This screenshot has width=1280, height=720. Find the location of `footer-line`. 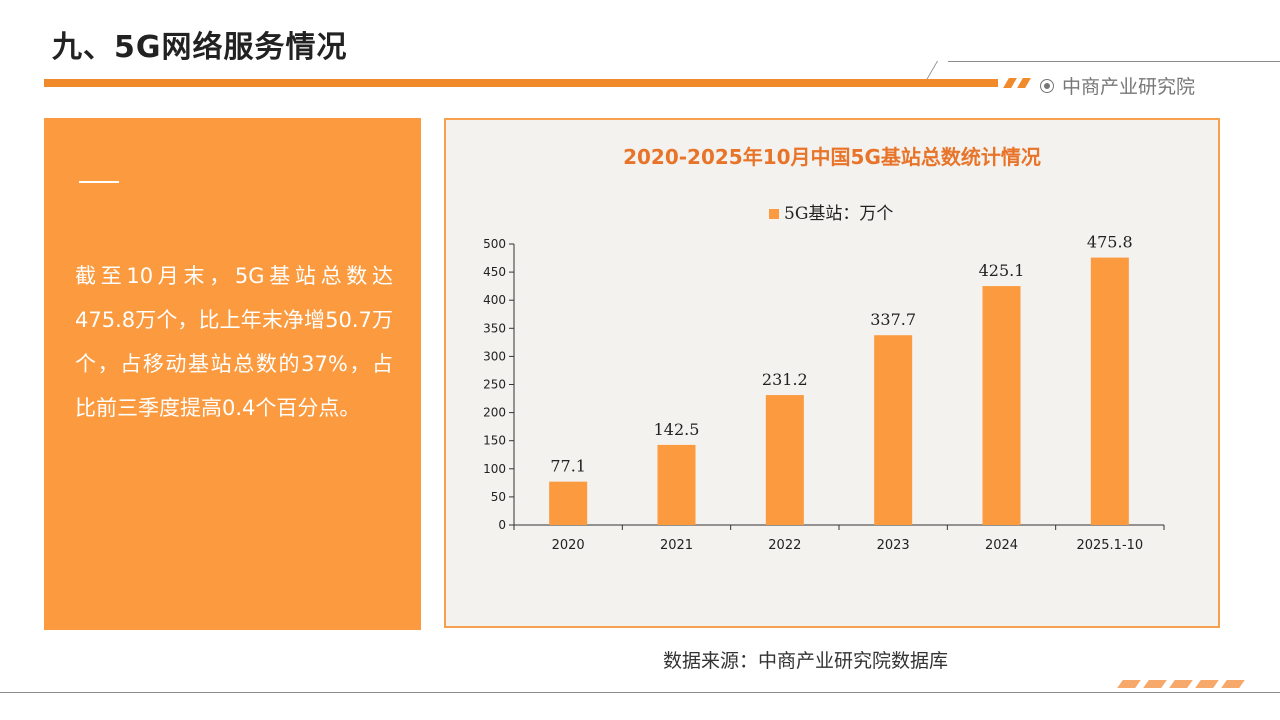

footer-line is located at coordinates (640, 692).